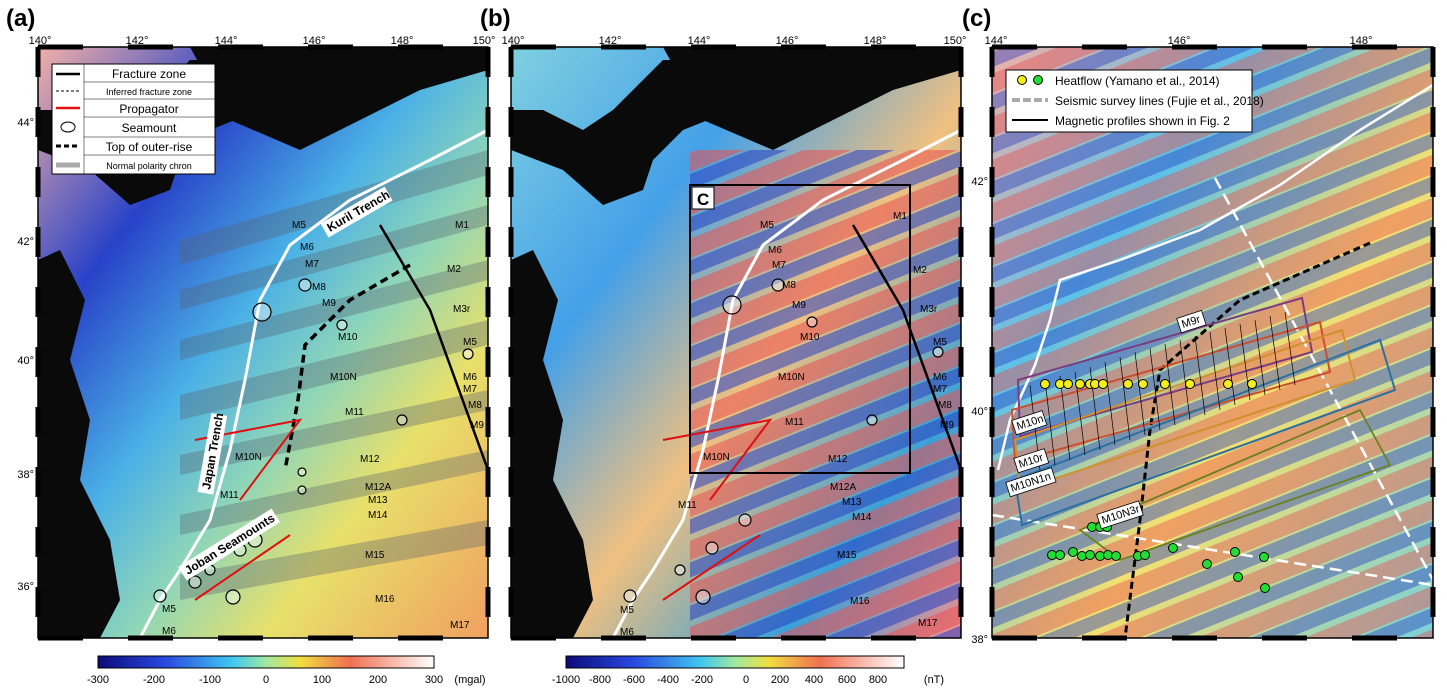 The image size is (1447, 689). Describe the element at coordinates (979, 182) in the screenshot. I see `lat-tick: 42°` at that location.